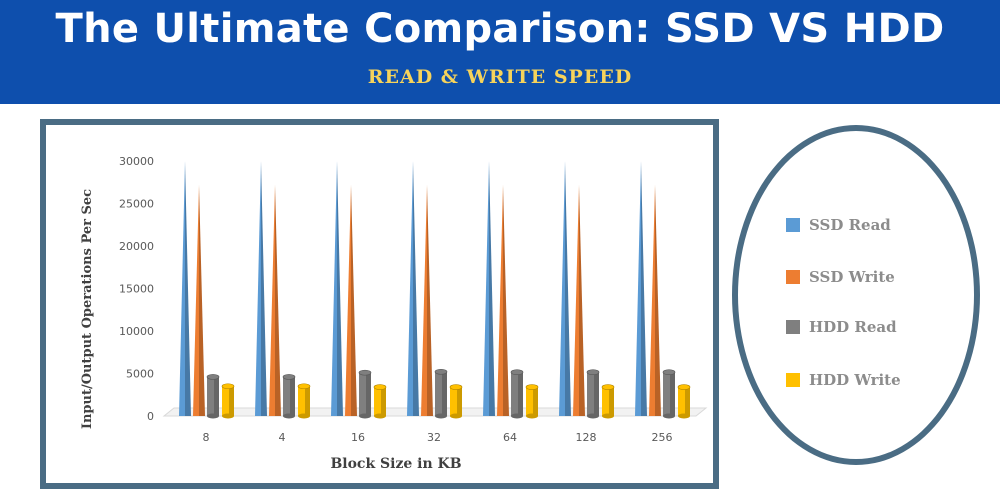 The height and width of the screenshot is (490, 1000). I want to click on y-tick-label: 30000, so click(136, 161).